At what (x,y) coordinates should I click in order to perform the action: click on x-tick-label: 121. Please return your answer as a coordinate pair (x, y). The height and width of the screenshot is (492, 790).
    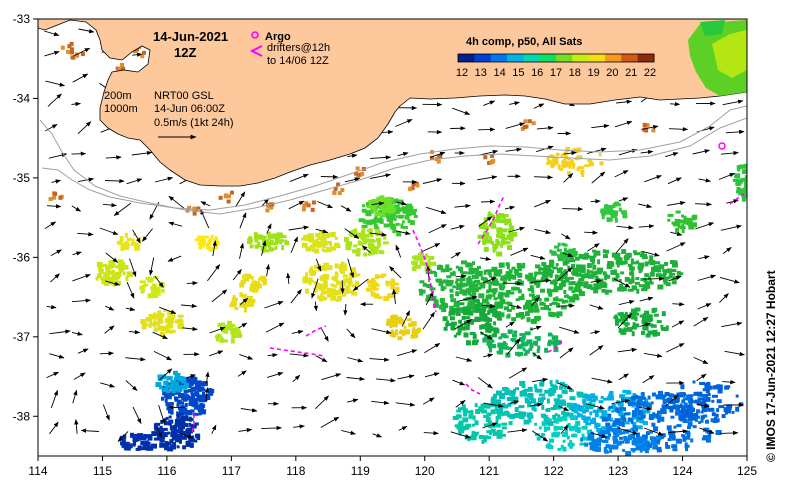
    Looking at the image, I should click on (489, 471).